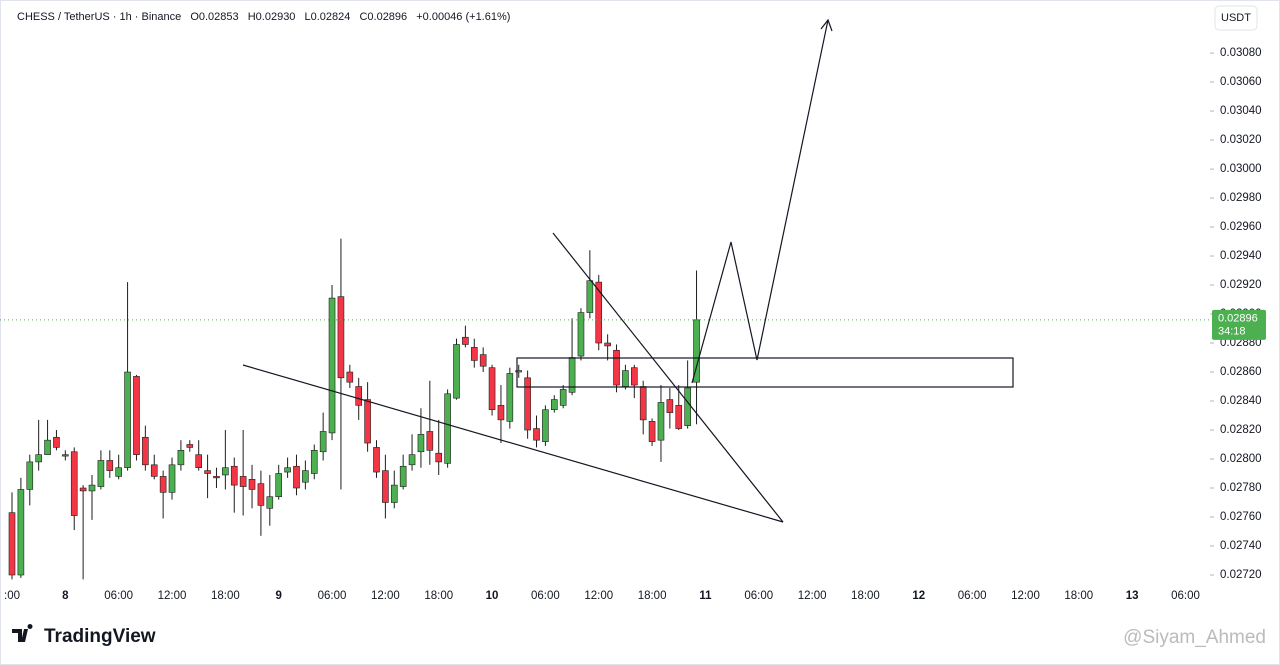 Image resolution: width=1280 pixels, height=665 pixels. Describe the element at coordinates (328, 17) in the screenshot. I see `legend-low: L0.02824` at that location.